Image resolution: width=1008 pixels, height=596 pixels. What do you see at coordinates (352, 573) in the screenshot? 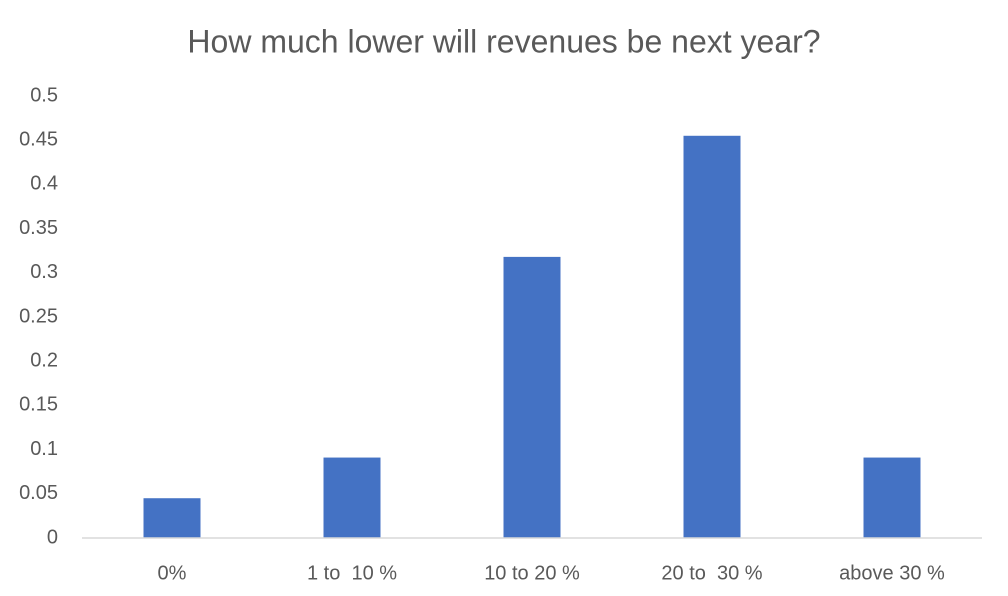
I see `x-tick-label: 1 to 10 %` at bounding box center [352, 573].